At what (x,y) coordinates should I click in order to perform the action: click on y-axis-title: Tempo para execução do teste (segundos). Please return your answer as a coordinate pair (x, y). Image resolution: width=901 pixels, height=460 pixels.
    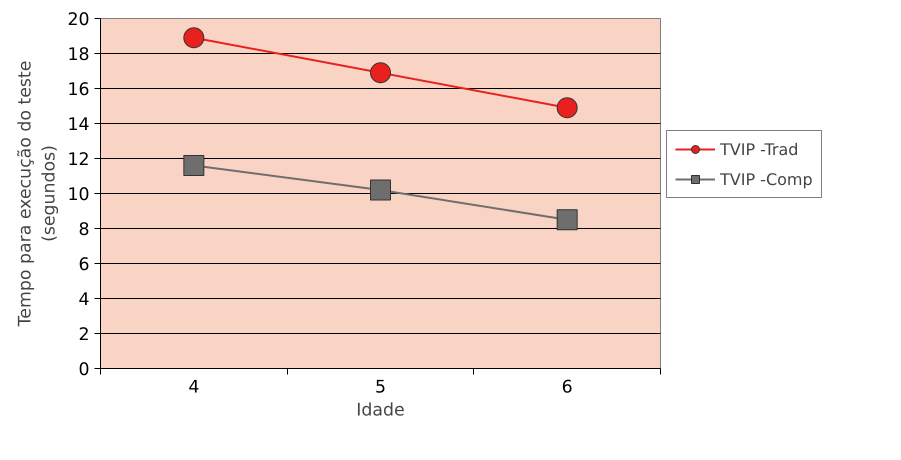
    Looking at the image, I should click on (37, 194).